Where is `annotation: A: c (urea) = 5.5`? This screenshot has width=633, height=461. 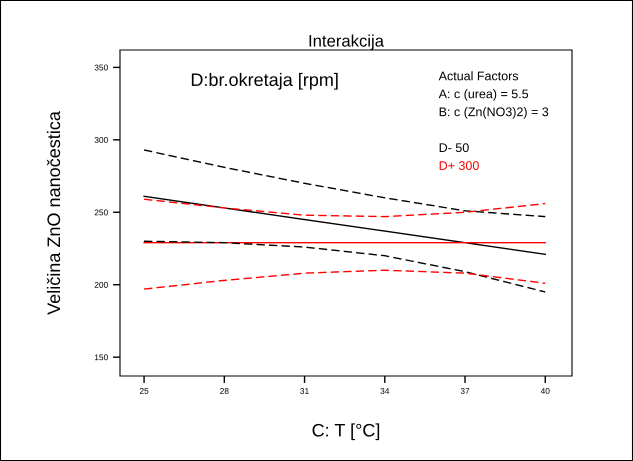
annotation: A: c (urea) = 5.5 is located at coordinates (483, 95).